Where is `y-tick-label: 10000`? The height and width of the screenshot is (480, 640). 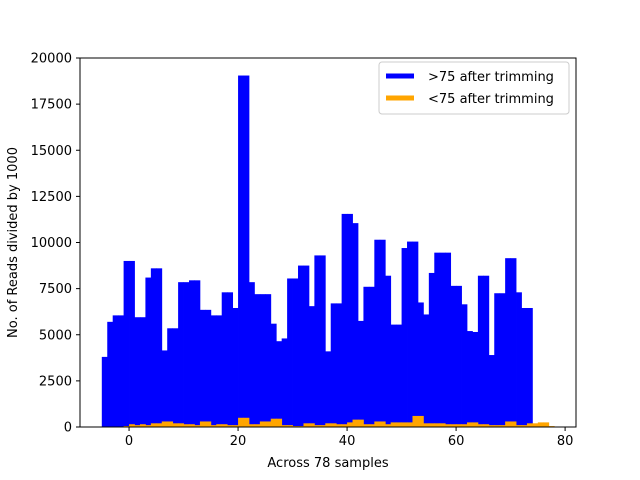
y-tick-label: 10000 is located at coordinates (51, 243).